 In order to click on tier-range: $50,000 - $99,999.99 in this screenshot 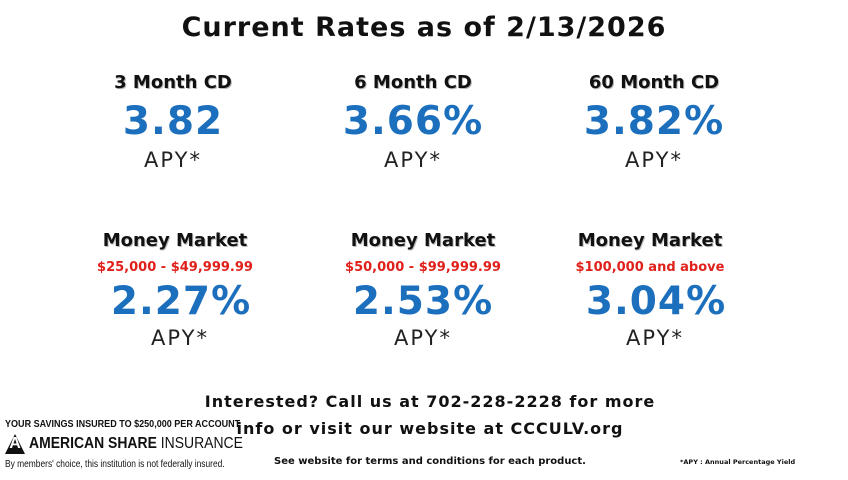, I will do `click(423, 267)`.